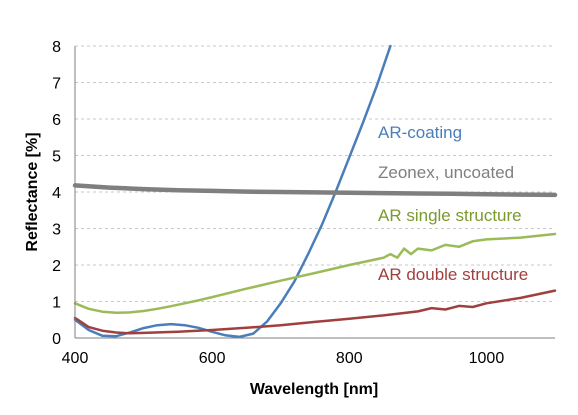 Image resolution: width=578 pixels, height=415 pixels. What do you see at coordinates (56, 339) in the screenshot?
I see `y-tick-label: 0` at bounding box center [56, 339].